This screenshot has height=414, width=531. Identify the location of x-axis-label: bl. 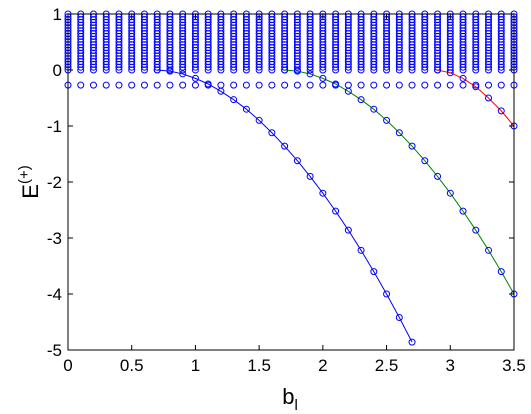
(290, 399).